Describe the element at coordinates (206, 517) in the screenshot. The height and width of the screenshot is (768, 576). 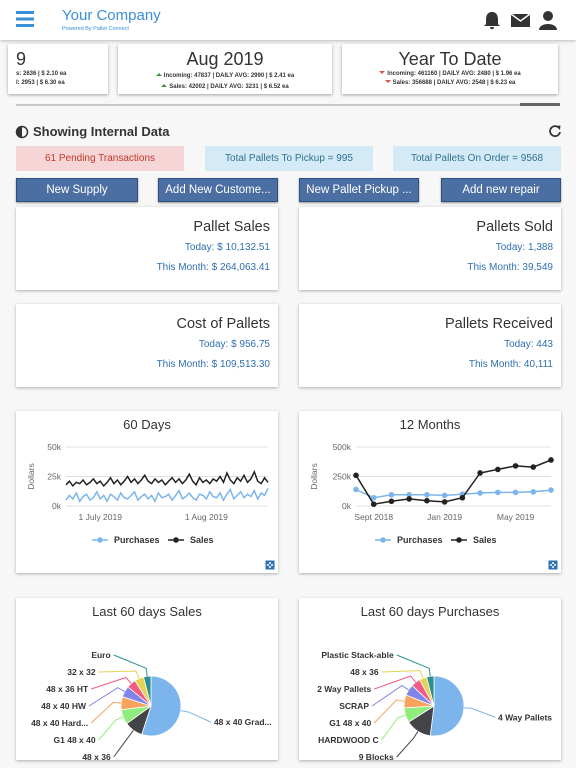
I see `x-tick-label: 1 Aug 2019` at that location.